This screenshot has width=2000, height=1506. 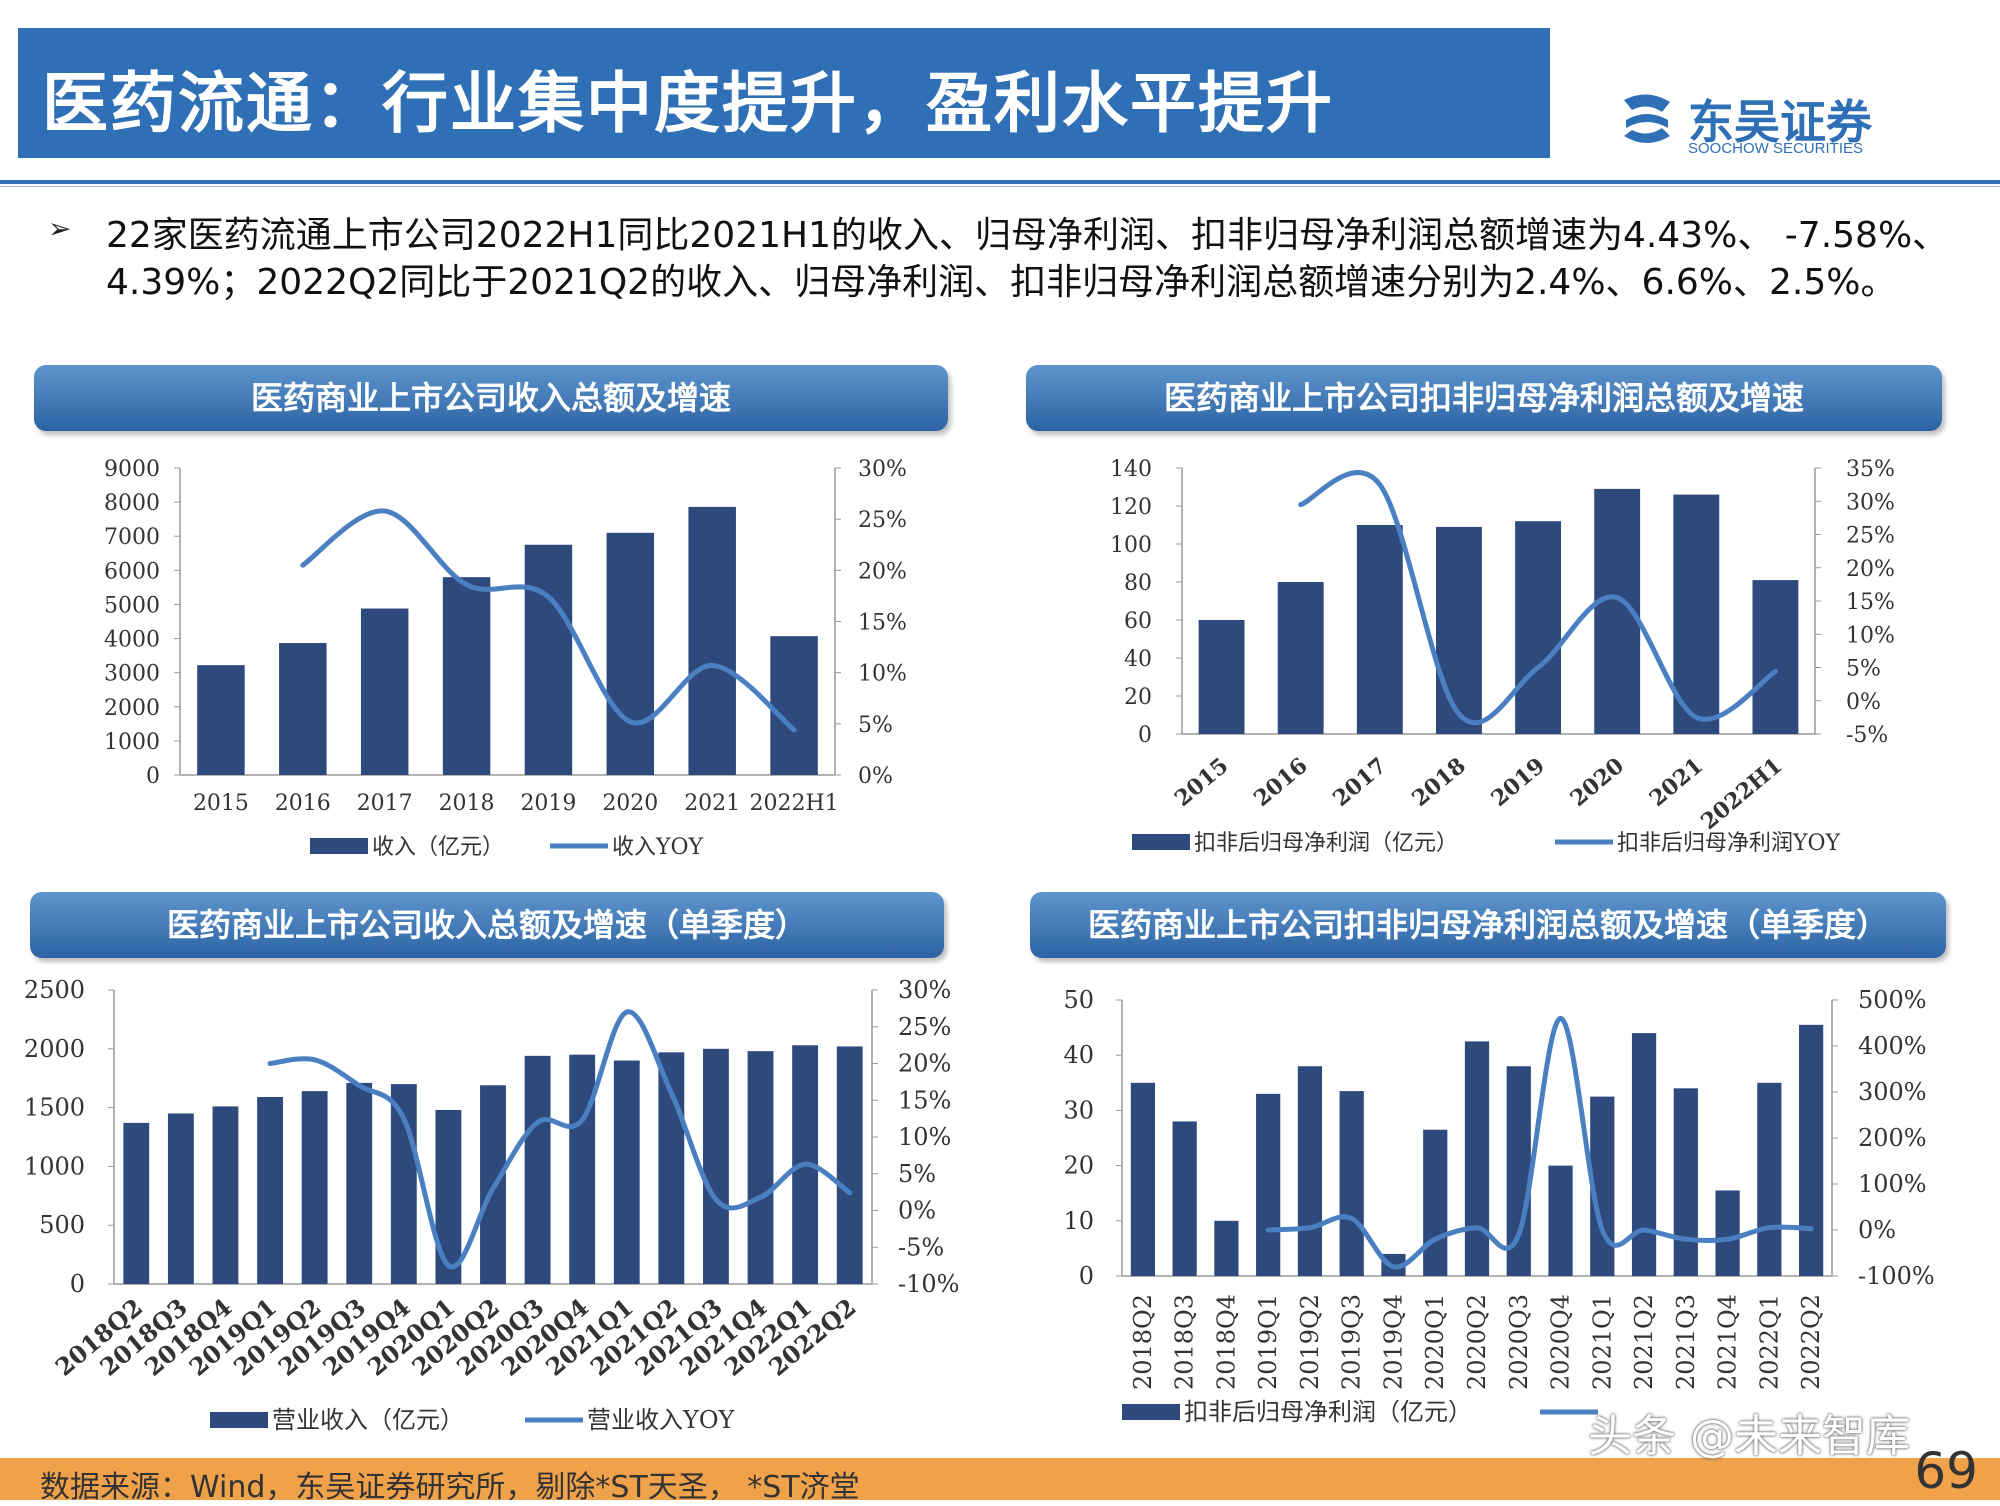 What do you see at coordinates (661, 1420) in the screenshot?
I see `legend-line-label: 营业收入YOY` at bounding box center [661, 1420].